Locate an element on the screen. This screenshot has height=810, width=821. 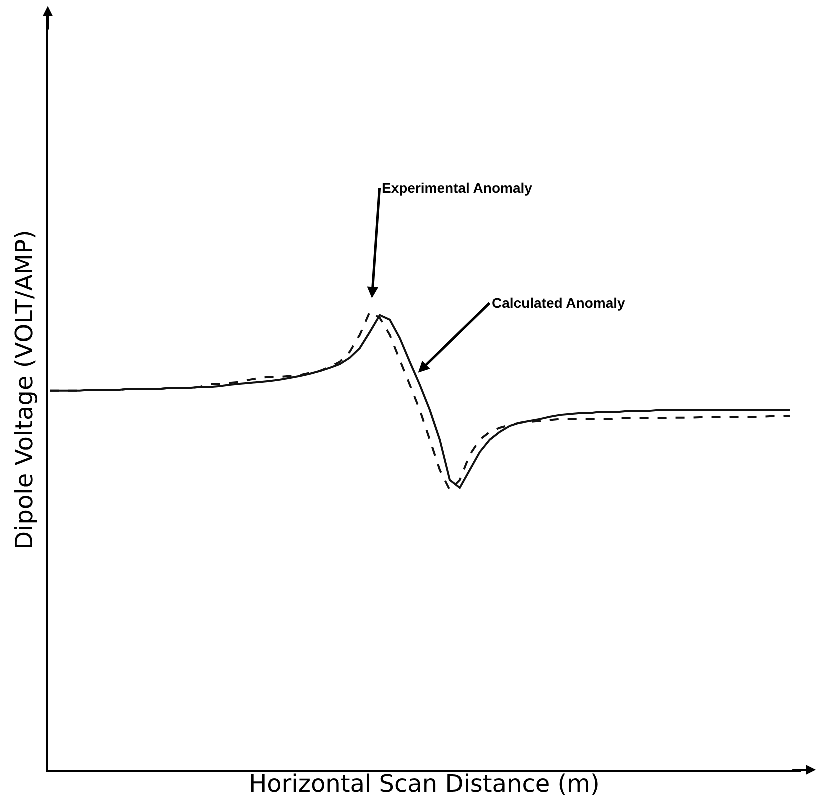
x-axis-title: Horizontal Scan Distance (m) is located at coordinates (424, 784).